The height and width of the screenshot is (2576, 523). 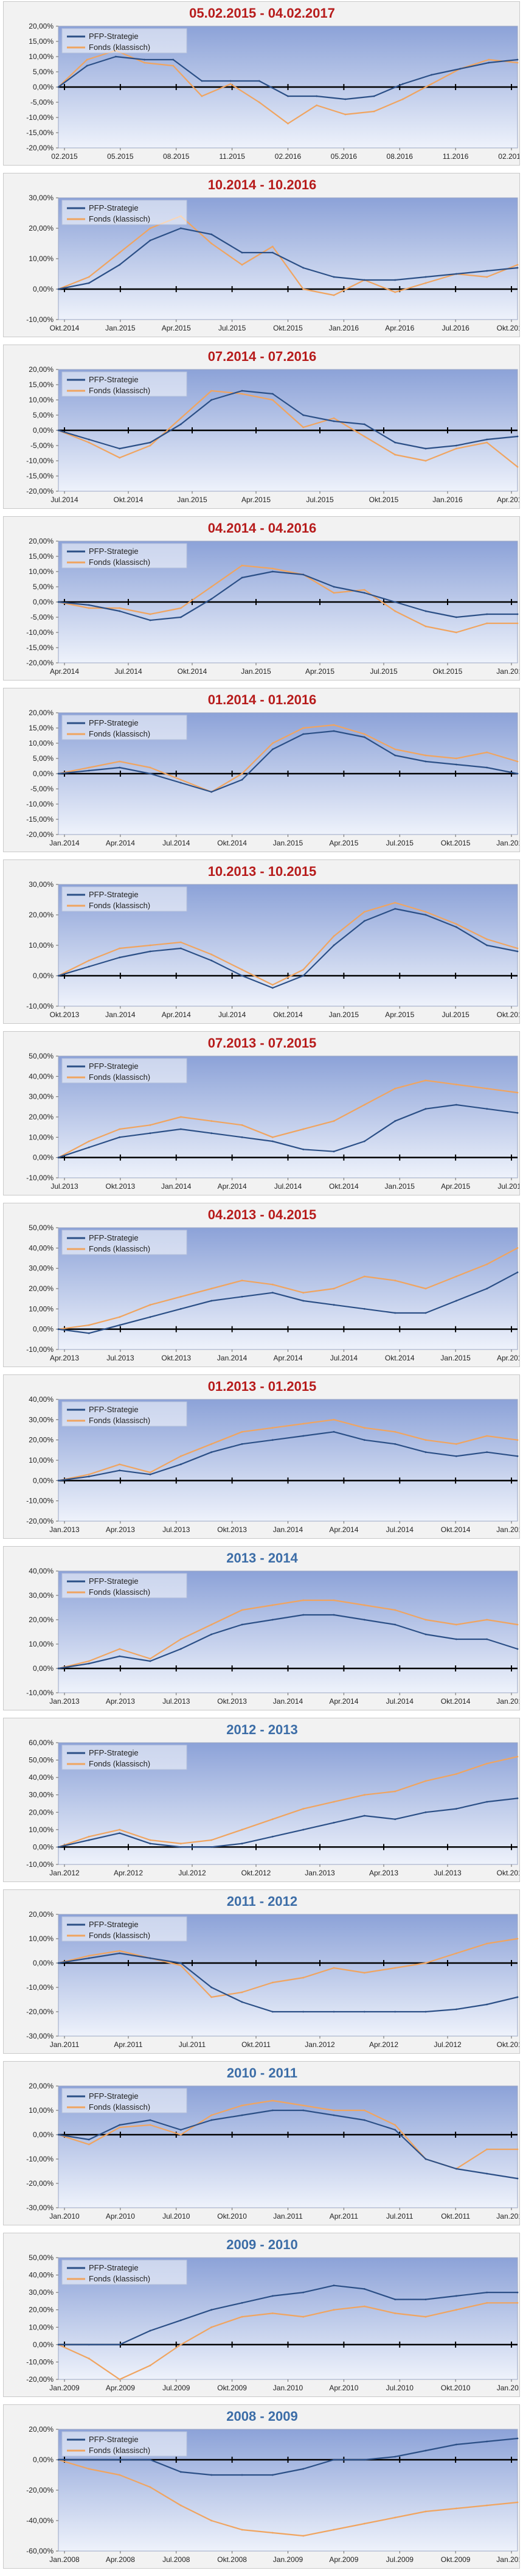 What do you see at coordinates (261, 2244) in the screenshot?
I see `chart-title: 2009 - 2010` at bounding box center [261, 2244].